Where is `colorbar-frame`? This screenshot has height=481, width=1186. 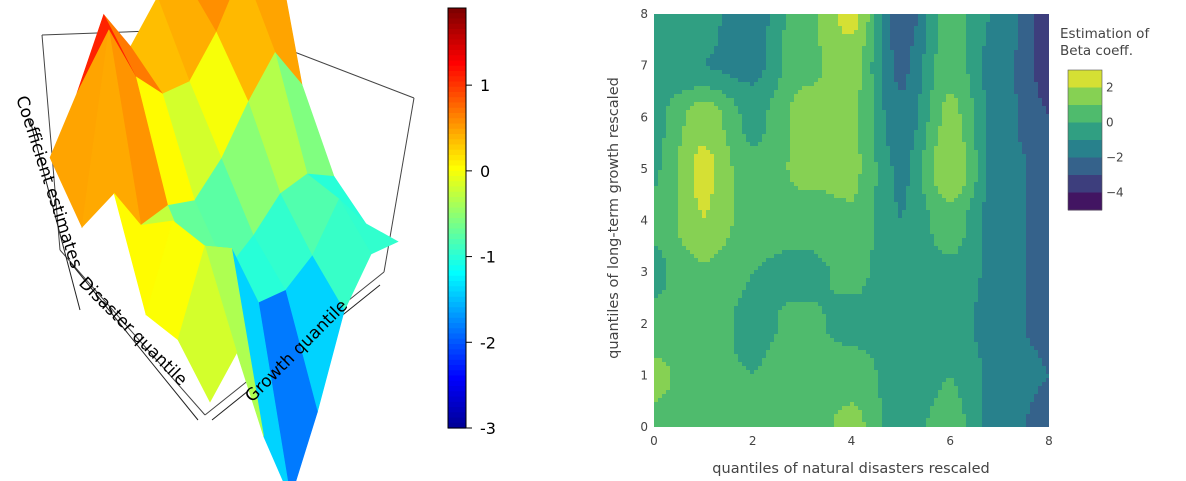
colorbar-frame is located at coordinates (457, 218).